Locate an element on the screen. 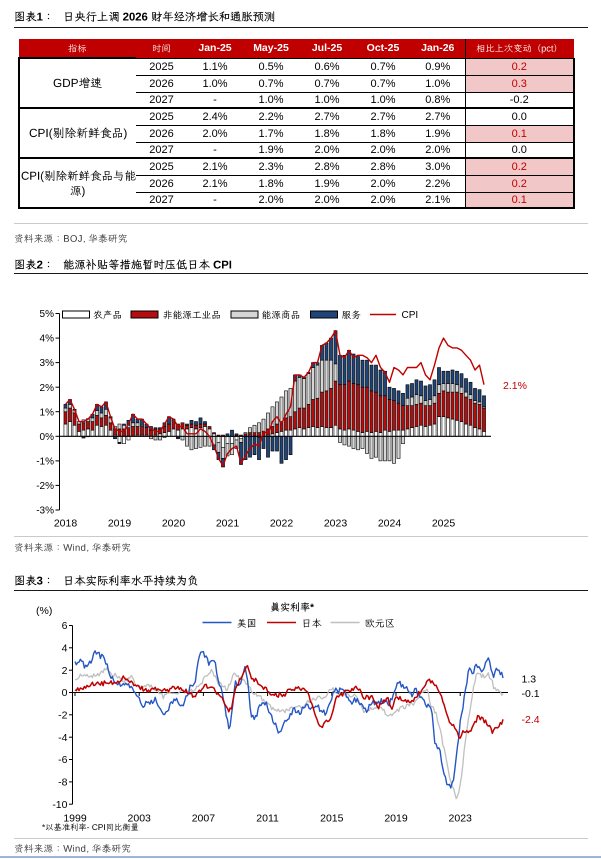 This screenshot has height=859, width=601. svg-text: -2.4 is located at coordinates (531, 720).